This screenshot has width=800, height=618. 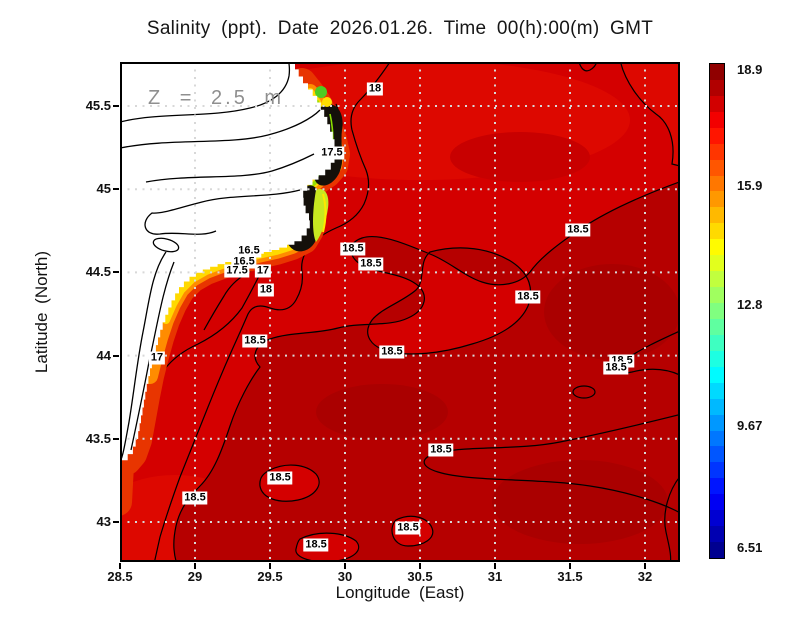 I want to click on coastline-delta-north-arm, so click(x=220, y=129).